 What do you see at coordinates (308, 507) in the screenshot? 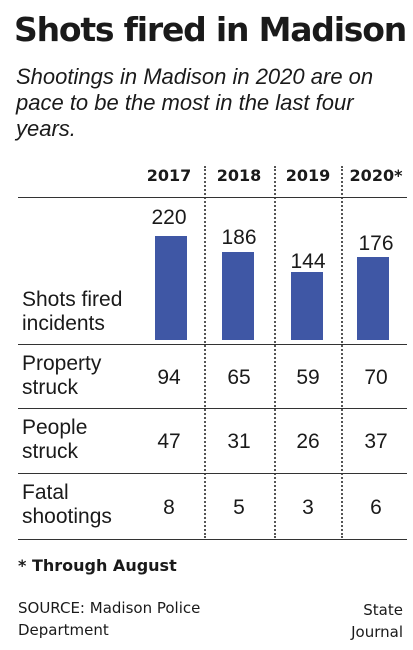
I see `table-cell: 3` at bounding box center [308, 507].